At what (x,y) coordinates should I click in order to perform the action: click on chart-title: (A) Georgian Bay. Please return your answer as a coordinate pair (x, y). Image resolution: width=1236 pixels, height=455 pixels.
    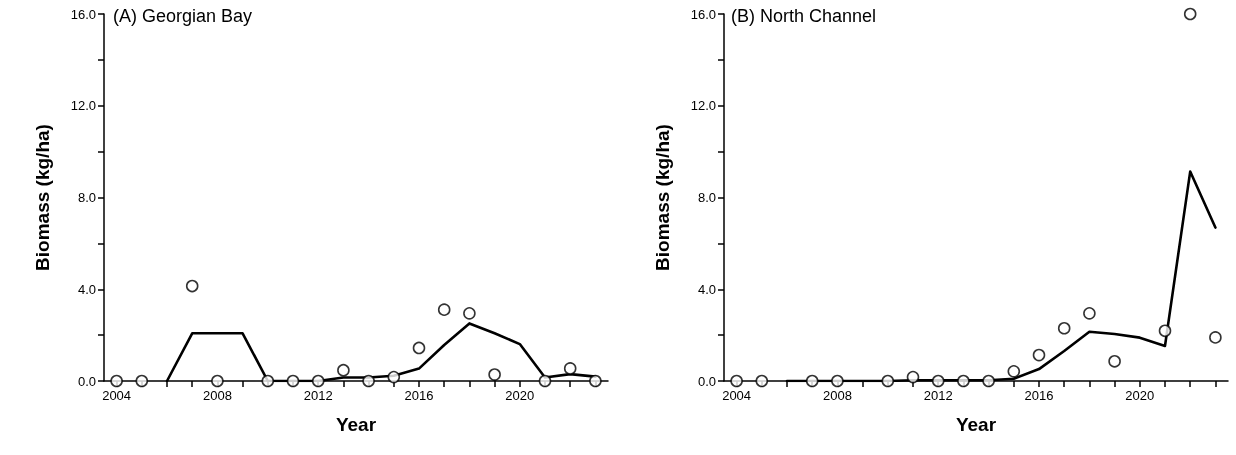
    Looking at the image, I should click on (183, 16).